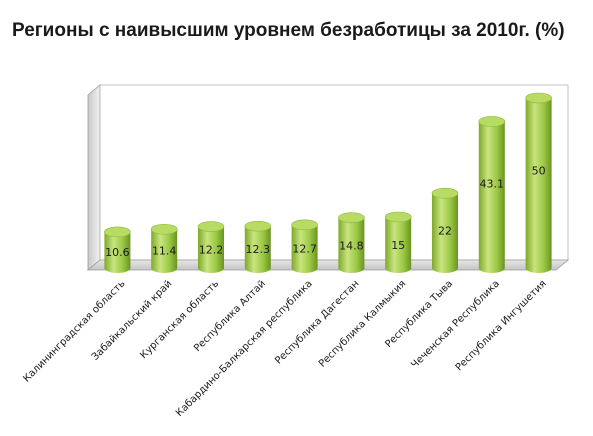 Image resolution: width=593 pixels, height=436 pixels. I want to click on category-label: Чеченская Республика, so click(455, 324).